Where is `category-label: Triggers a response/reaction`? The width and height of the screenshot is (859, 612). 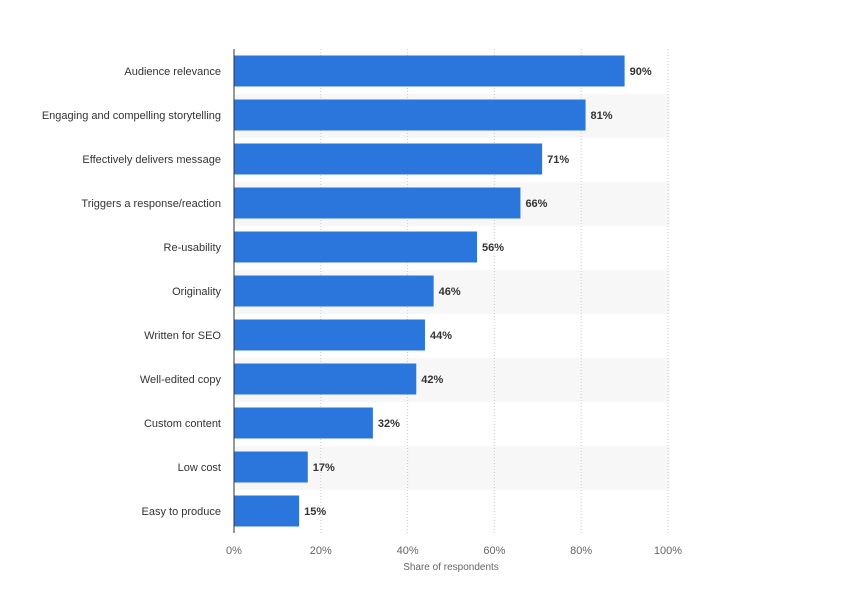 category-label: Triggers a response/reaction is located at coordinates (151, 204).